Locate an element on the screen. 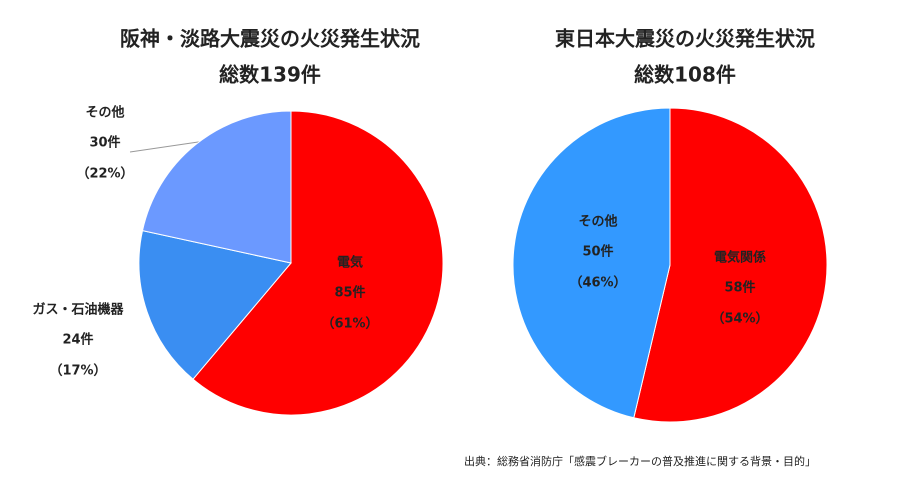 The height and width of the screenshot is (482, 900). slice-label: ガス・石油機器 is located at coordinates (78, 310).